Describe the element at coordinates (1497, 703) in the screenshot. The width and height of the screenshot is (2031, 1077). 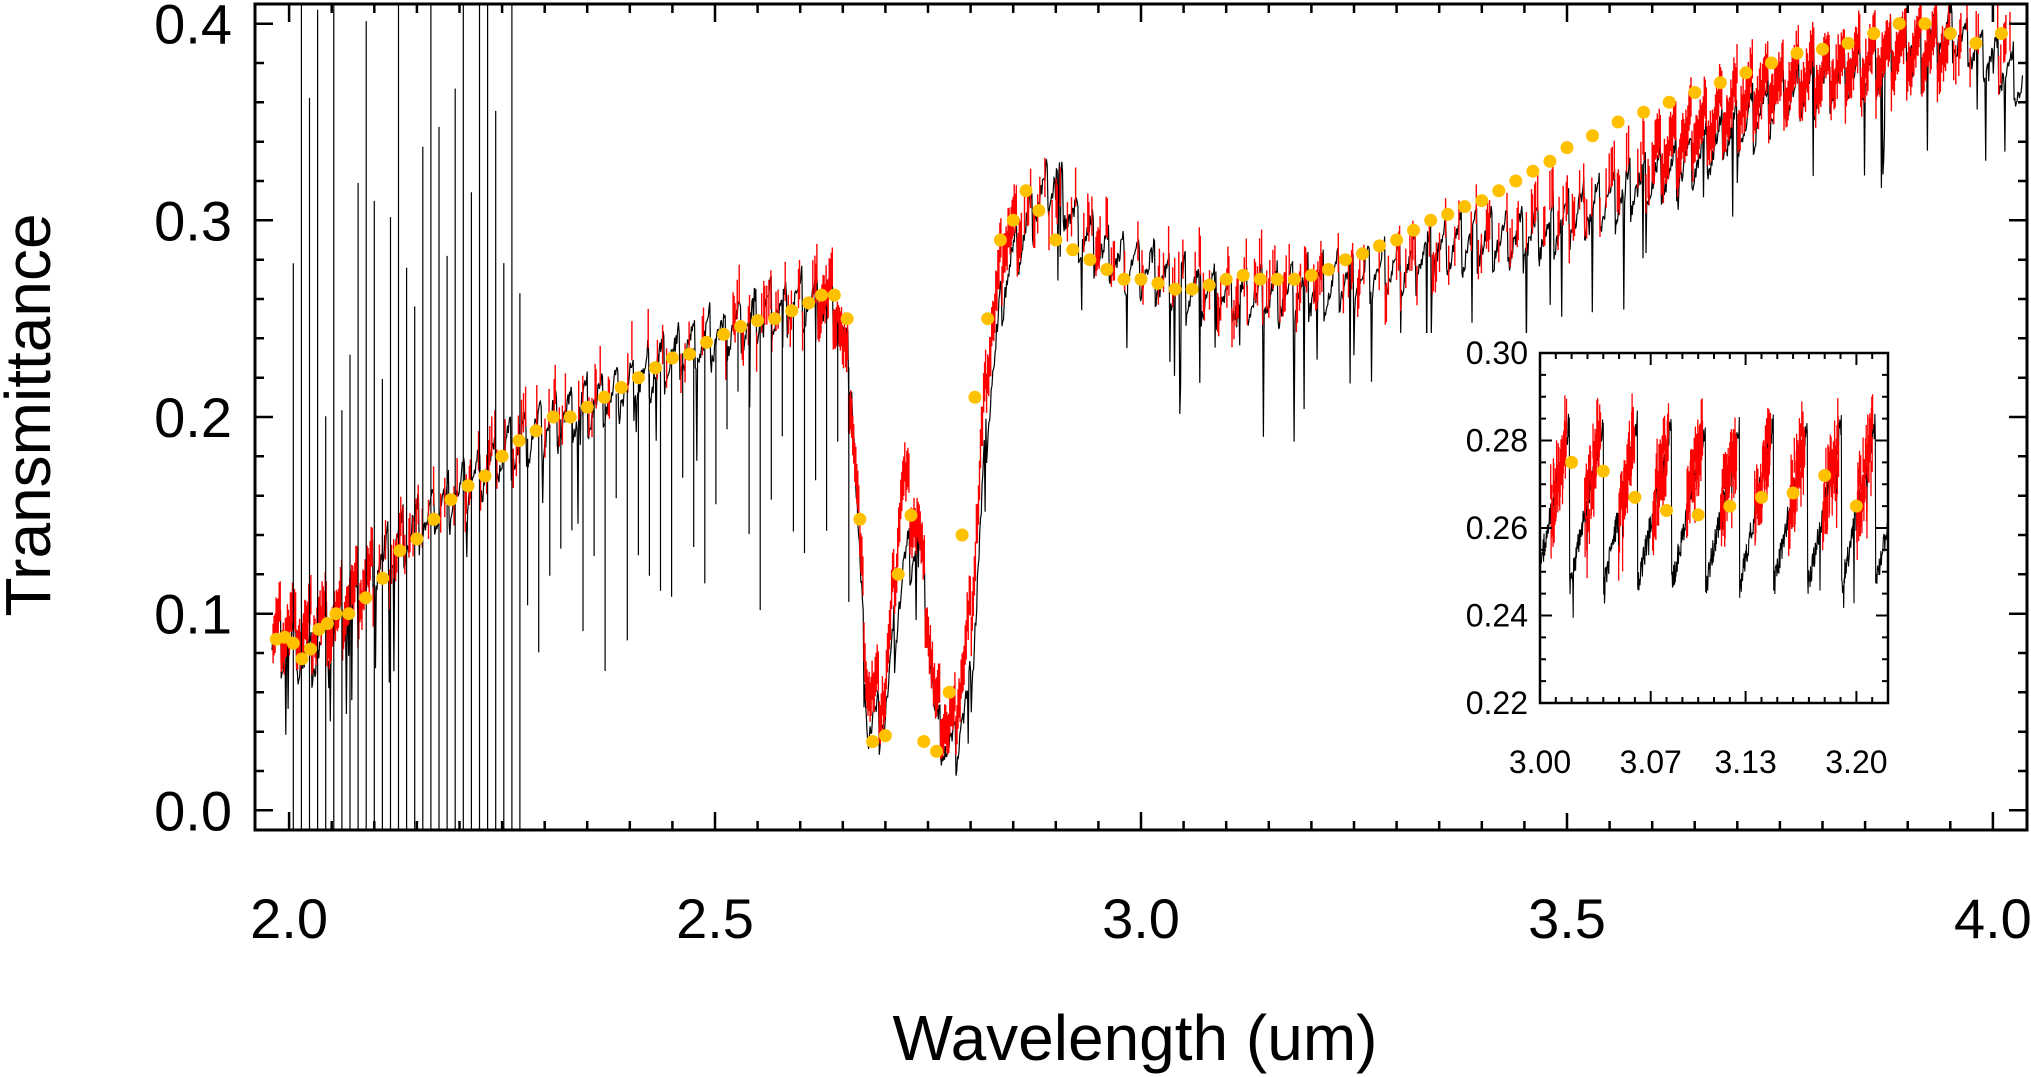
I see `inset-y-tick-label: 0.22` at that location.